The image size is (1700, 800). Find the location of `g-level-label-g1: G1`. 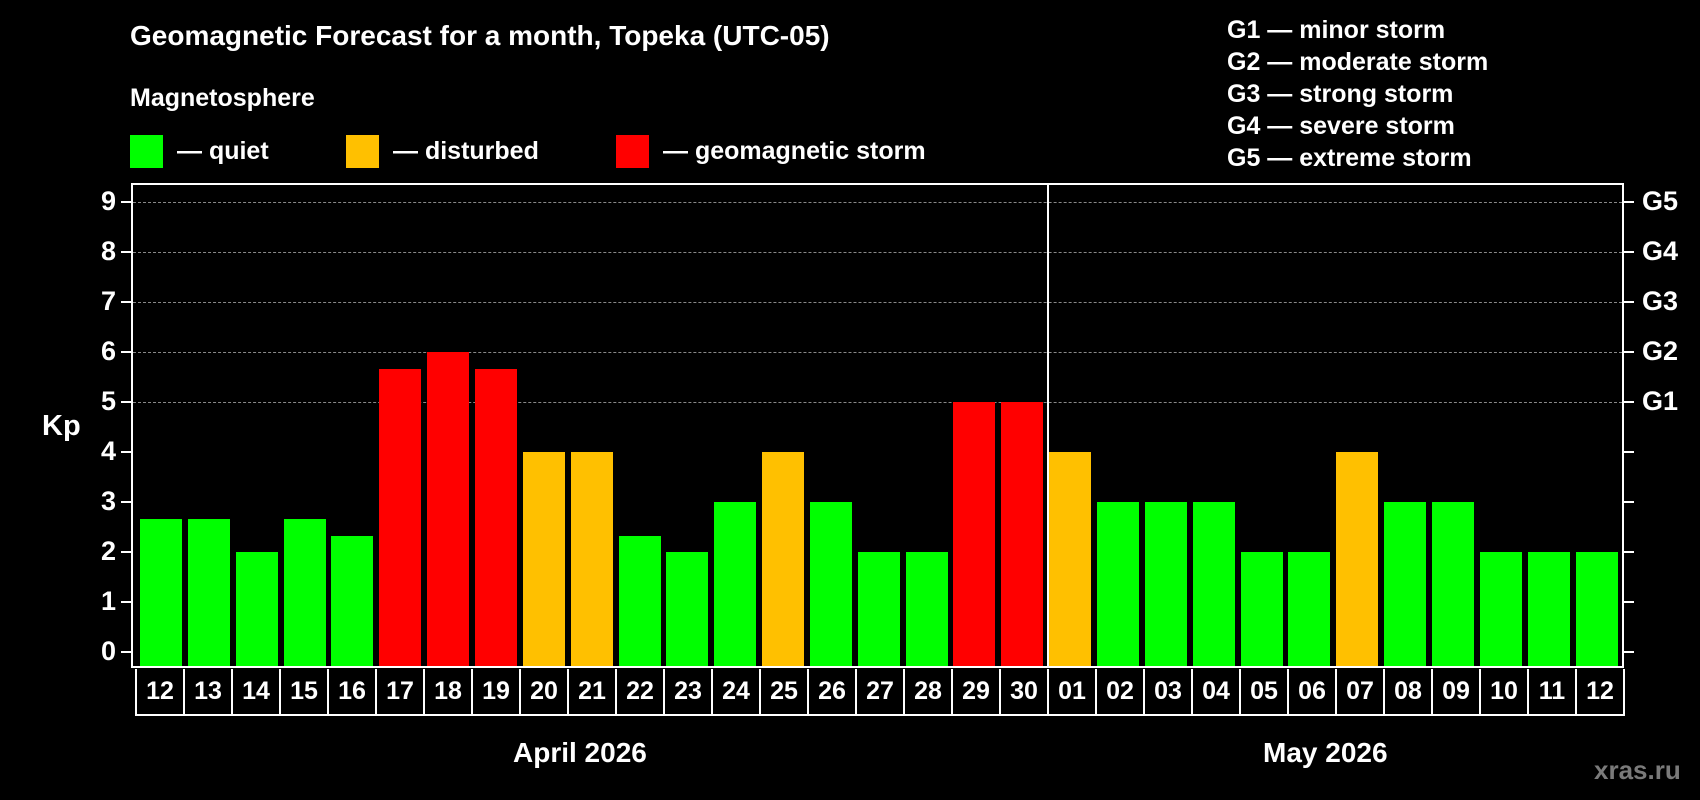

g-level-label-g1: G1 is located at coordinates (1660, 401).